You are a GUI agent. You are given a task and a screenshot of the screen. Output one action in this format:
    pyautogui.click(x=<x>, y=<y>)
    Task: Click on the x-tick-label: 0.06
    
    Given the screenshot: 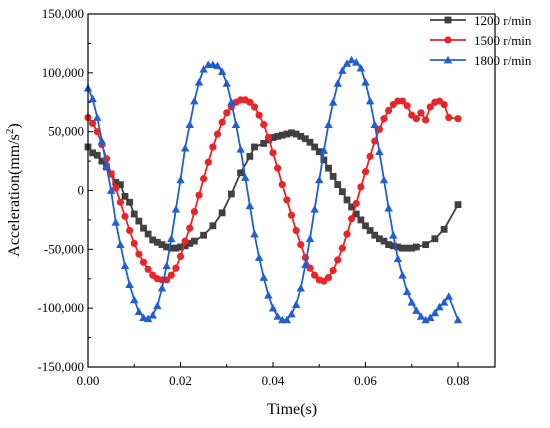 What is the action you would take?
    pyautogui.click(x=365, y=380)
    